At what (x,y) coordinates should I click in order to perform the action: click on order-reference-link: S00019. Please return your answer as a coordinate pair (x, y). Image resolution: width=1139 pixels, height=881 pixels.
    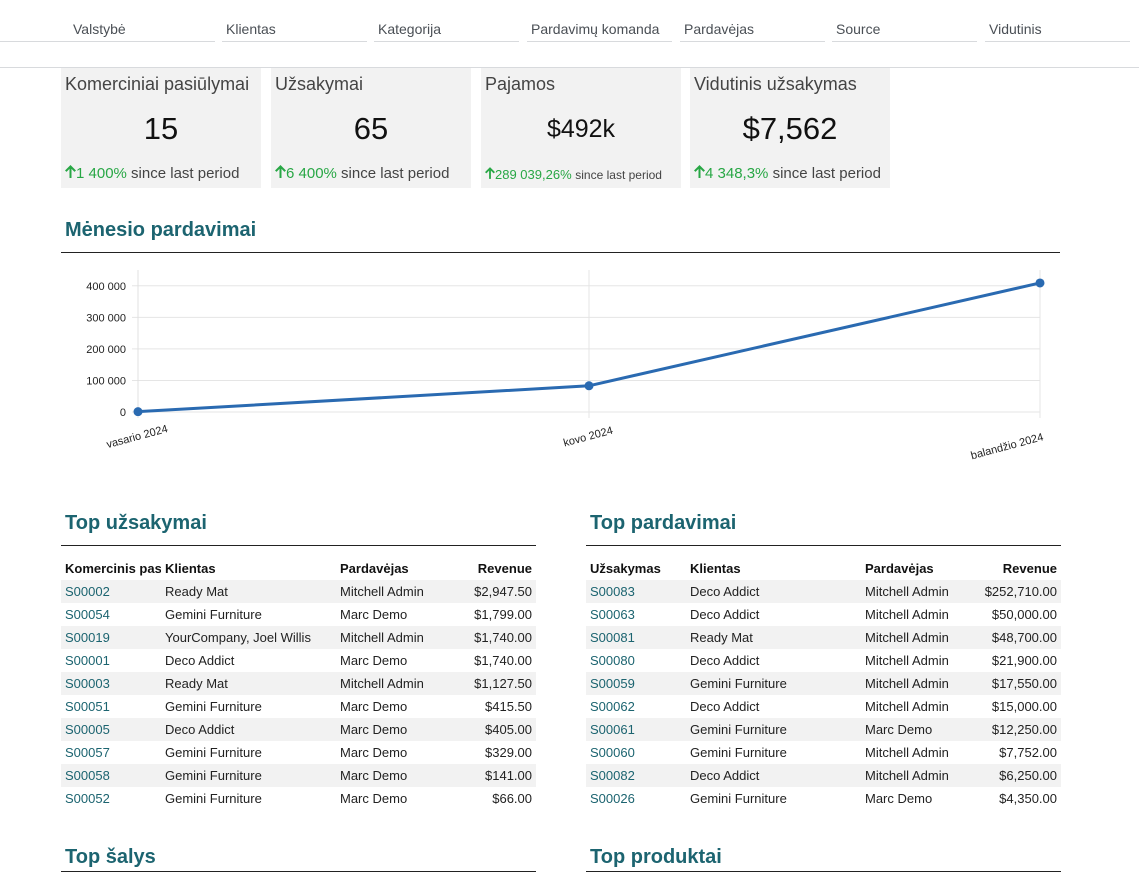
    Looking at the image, I should click on (111, 637).